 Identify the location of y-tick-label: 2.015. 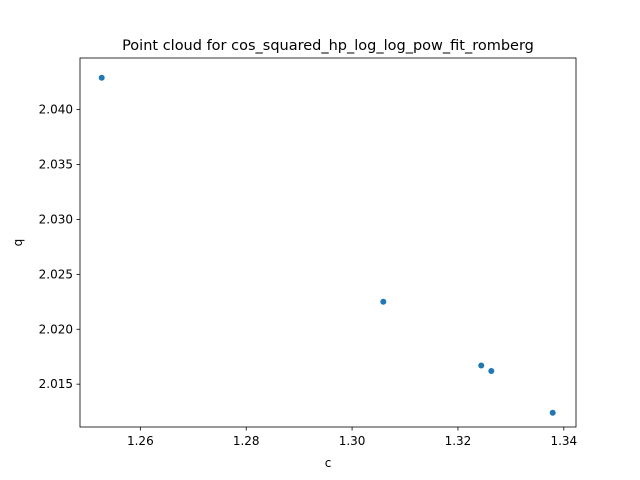
(56, 384).